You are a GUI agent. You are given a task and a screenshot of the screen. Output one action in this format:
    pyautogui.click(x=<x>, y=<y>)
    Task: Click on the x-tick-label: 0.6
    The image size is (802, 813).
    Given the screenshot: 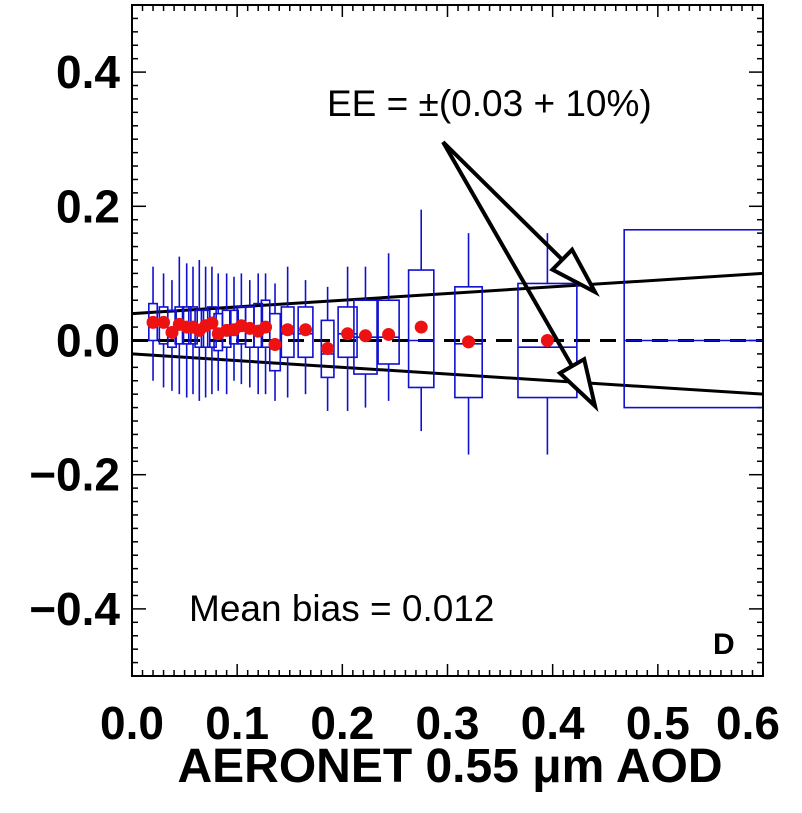 What is the action you would take?
    pyautogui.click(x=748, y=723)
    